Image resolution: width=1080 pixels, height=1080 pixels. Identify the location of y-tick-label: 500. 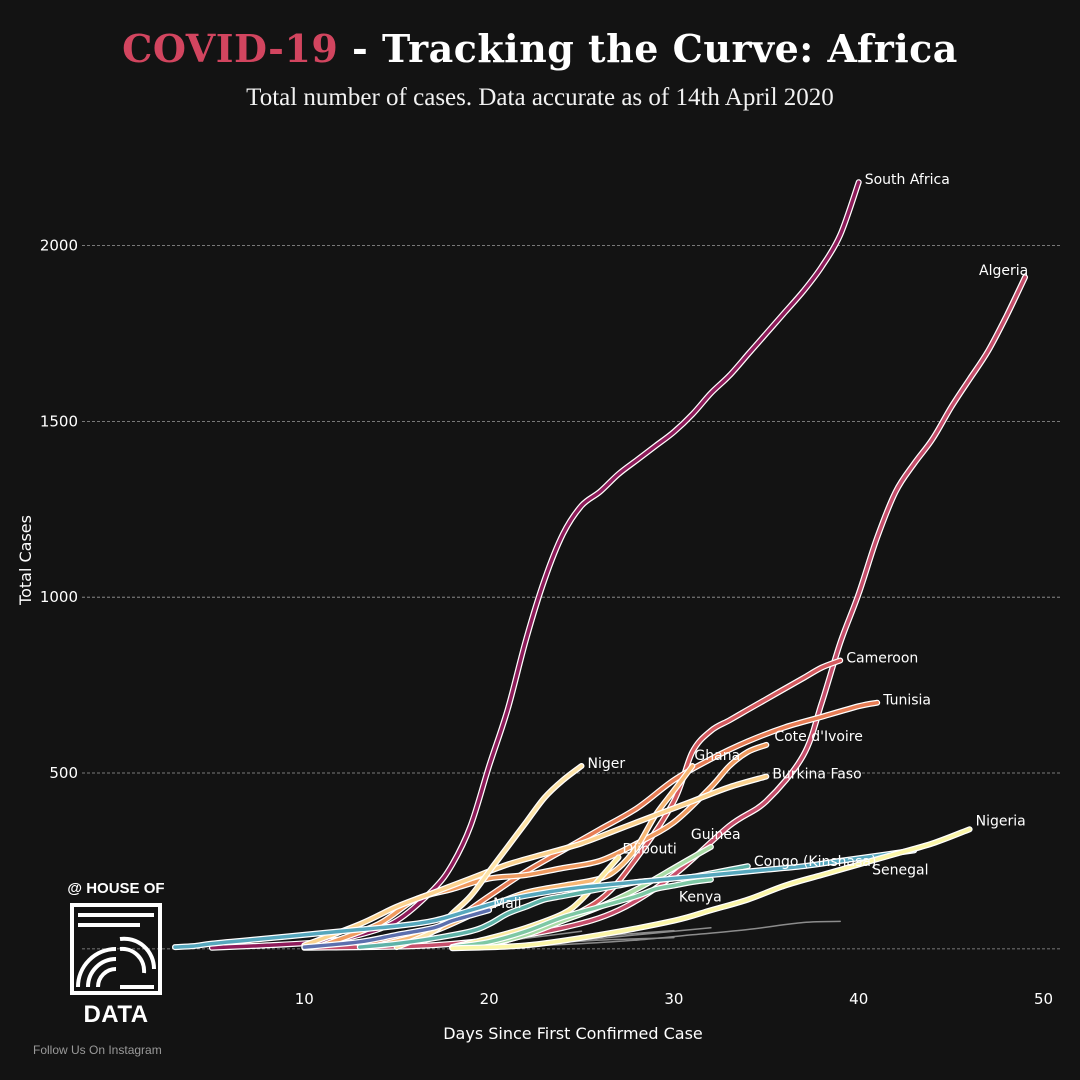
(63, 773).